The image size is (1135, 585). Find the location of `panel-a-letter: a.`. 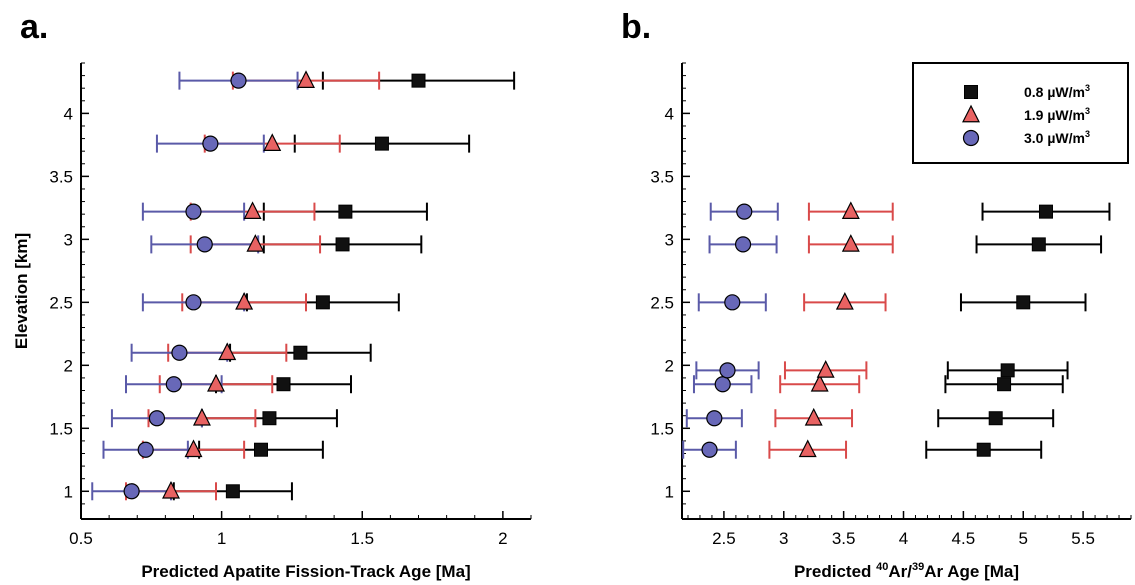

panel-a-letter: a. is located at coordinates (34, 27).